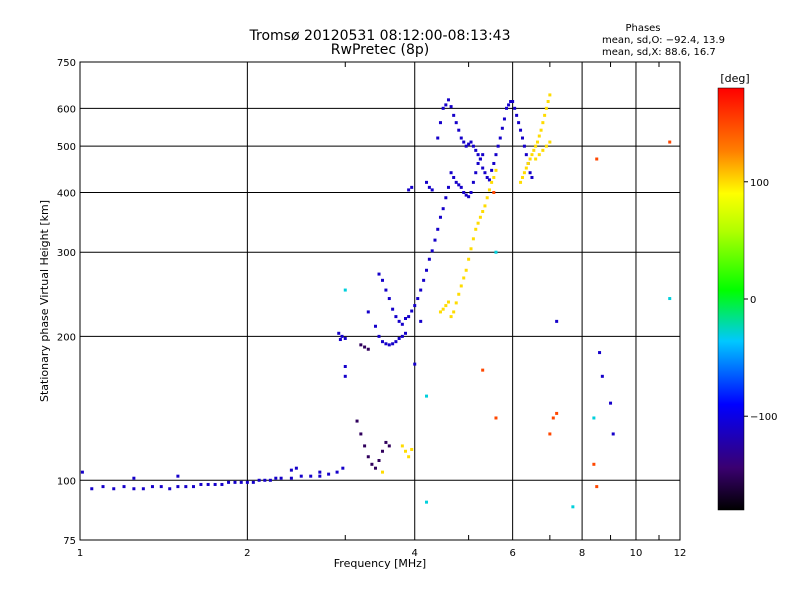 This screenshot has height=600, width=800. Describe the element at coordinates (763, 417) in the screenshot. I see `colorbar-tick-label: −100` at that location.